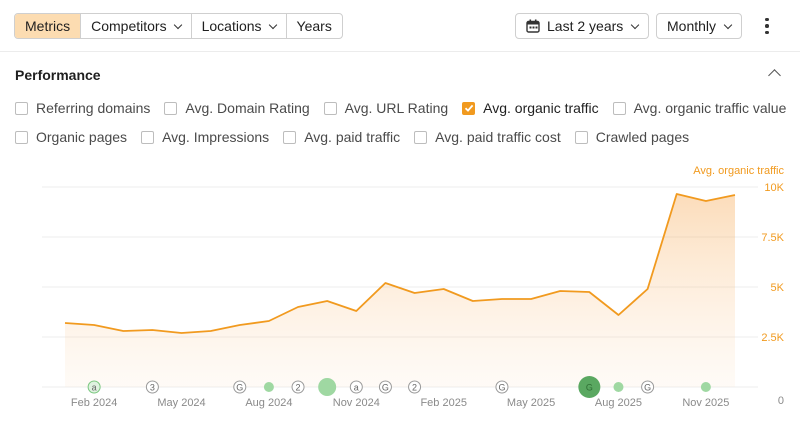 The height and width of the screenshot is (422, 800). What do you see at coordinates (129, 26) in the screenshot?
I see `tab-competitors-label: Competitors` at bounding box center [129, 26].